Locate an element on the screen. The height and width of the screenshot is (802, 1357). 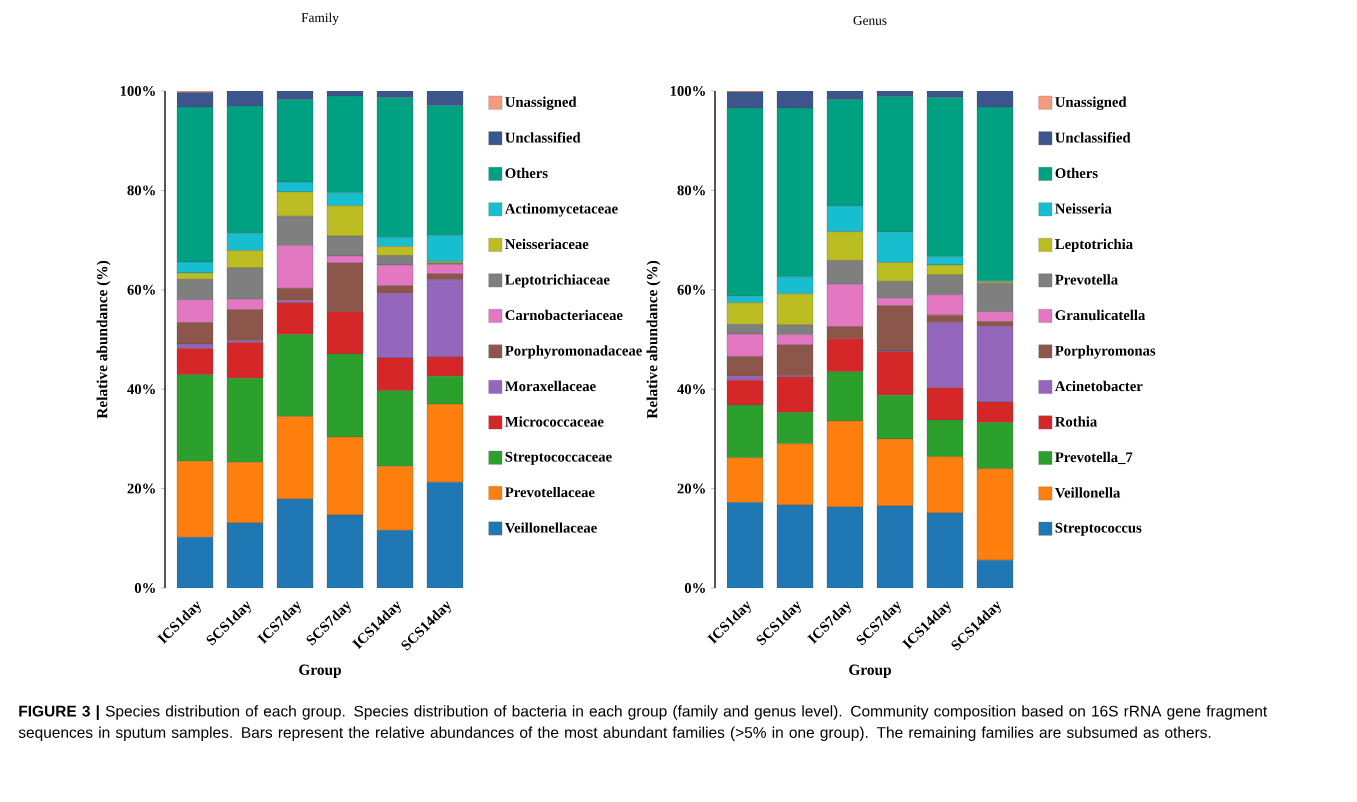
legend-label: Neisseria is located at coordinates (1083, 208).